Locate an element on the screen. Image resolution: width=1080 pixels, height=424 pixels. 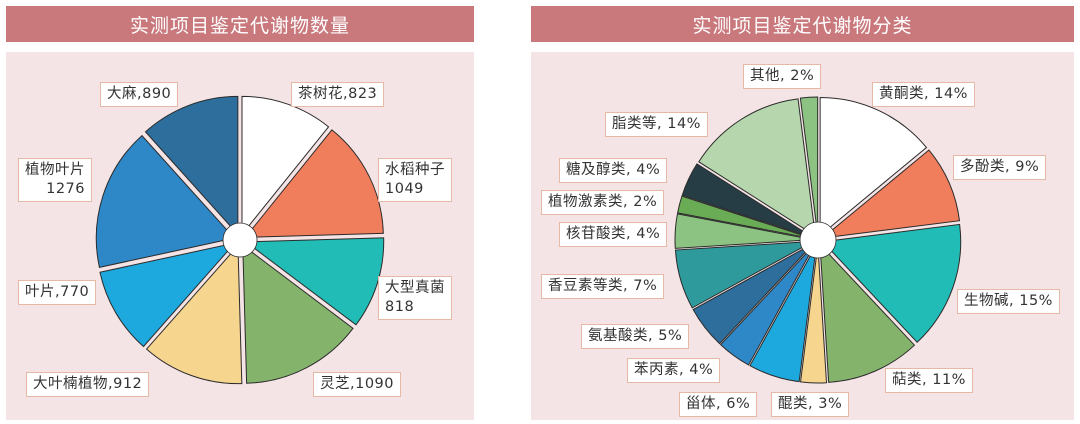
slice-label-xiangdousu: 香豆素等类, 7% is located at coordinates (603, 286).